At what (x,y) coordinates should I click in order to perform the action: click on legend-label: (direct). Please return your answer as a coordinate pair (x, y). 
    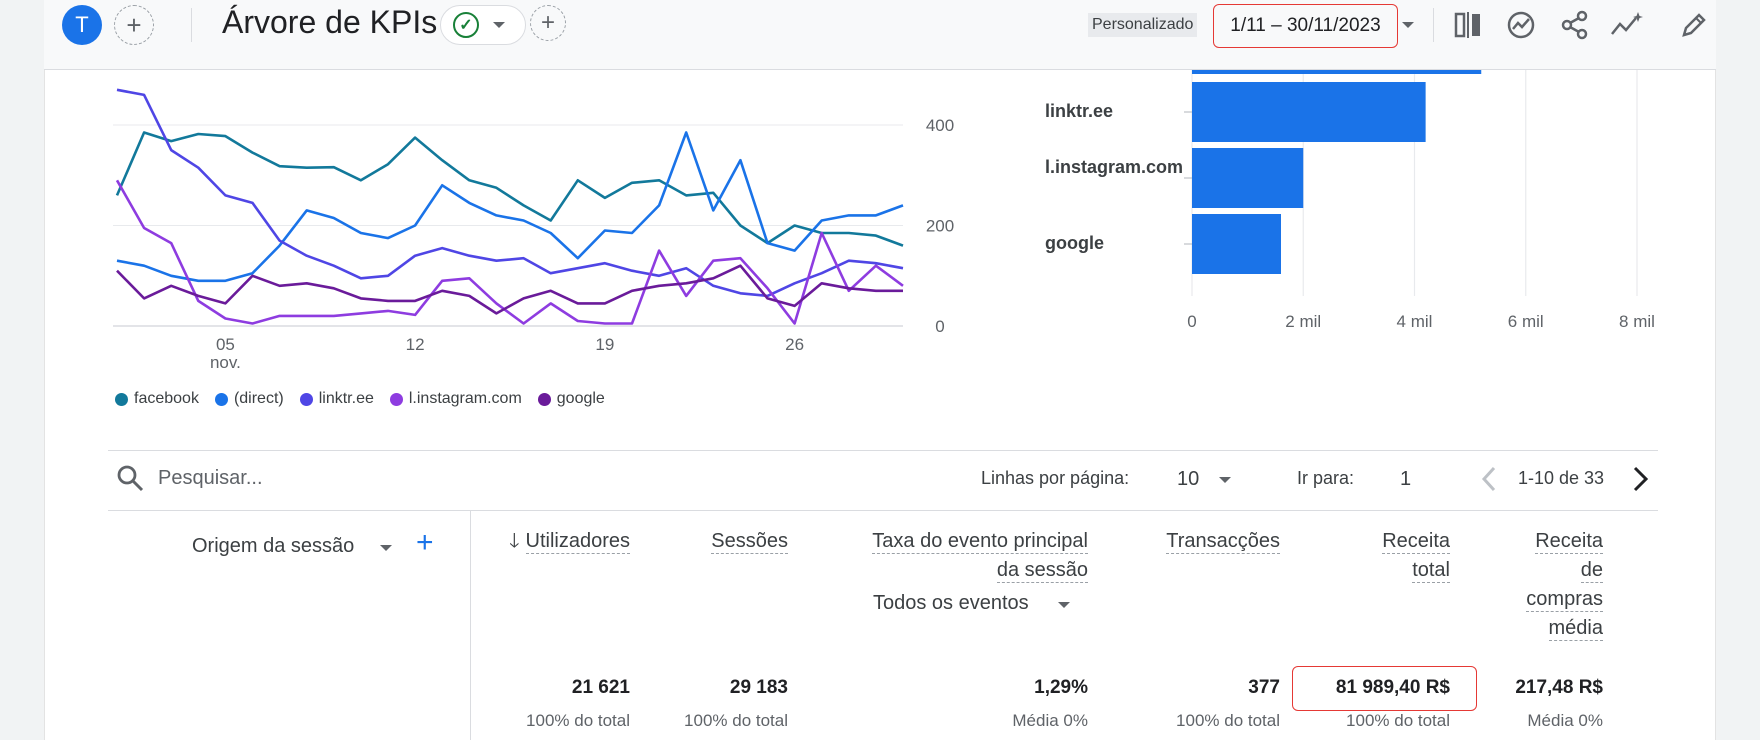
    Looking at the image, I should click on (258, 398).